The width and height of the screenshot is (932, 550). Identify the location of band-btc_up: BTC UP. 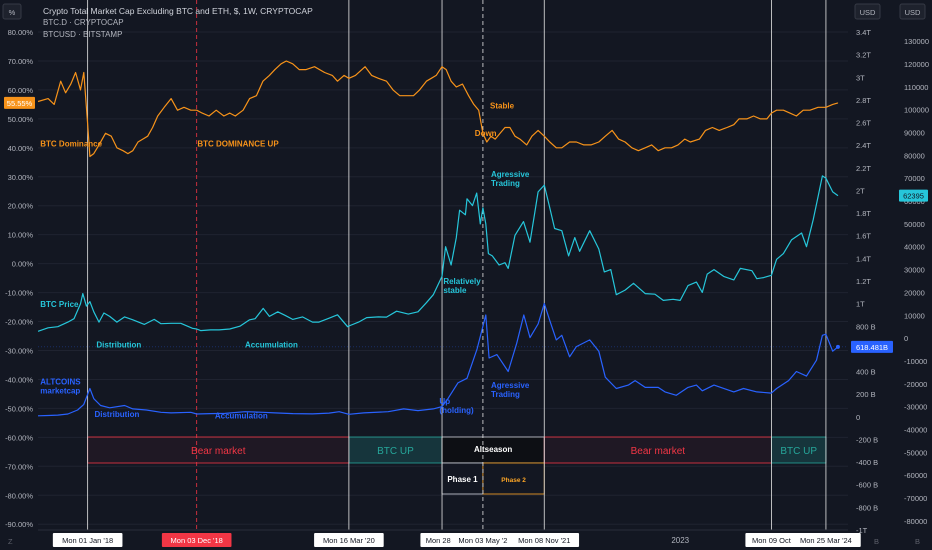
(395, 450).